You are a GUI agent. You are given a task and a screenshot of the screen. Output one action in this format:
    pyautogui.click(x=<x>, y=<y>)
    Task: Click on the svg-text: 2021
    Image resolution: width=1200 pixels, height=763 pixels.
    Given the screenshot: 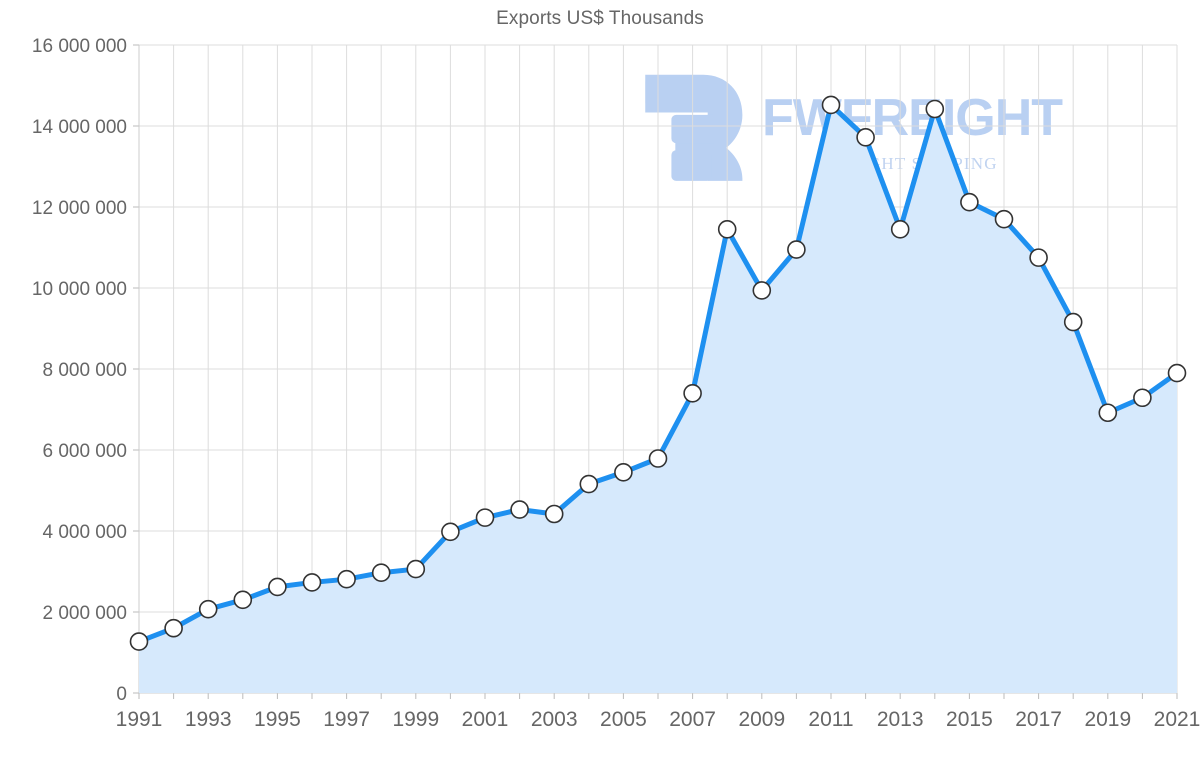 What is the action you would take?
    pyautogui.click(x=1177, y=719)
    